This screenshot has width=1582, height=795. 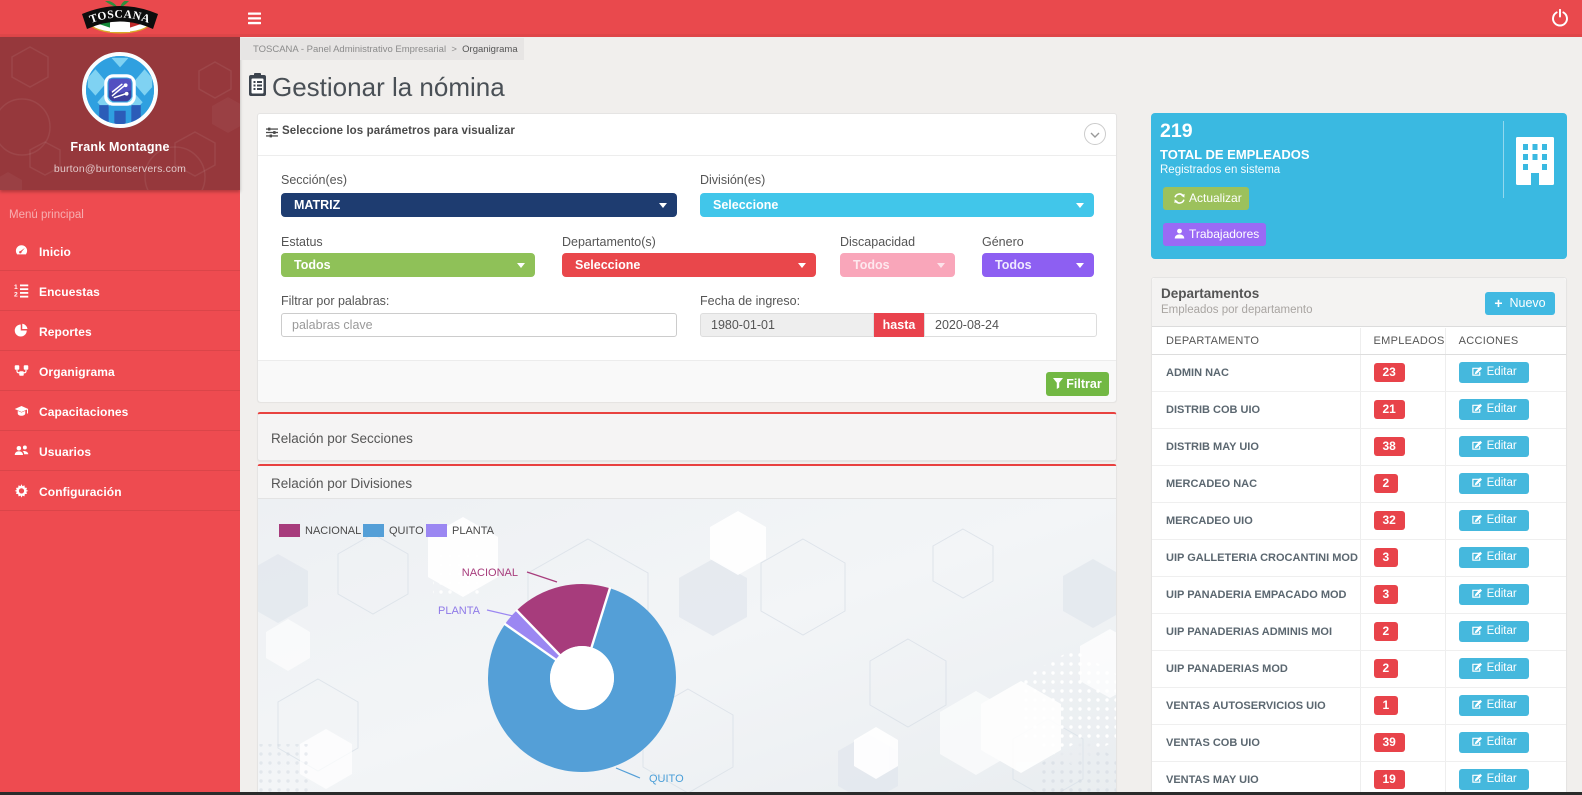 I want to click on svg-text: NACIONAL, so click(x=490, y=573).